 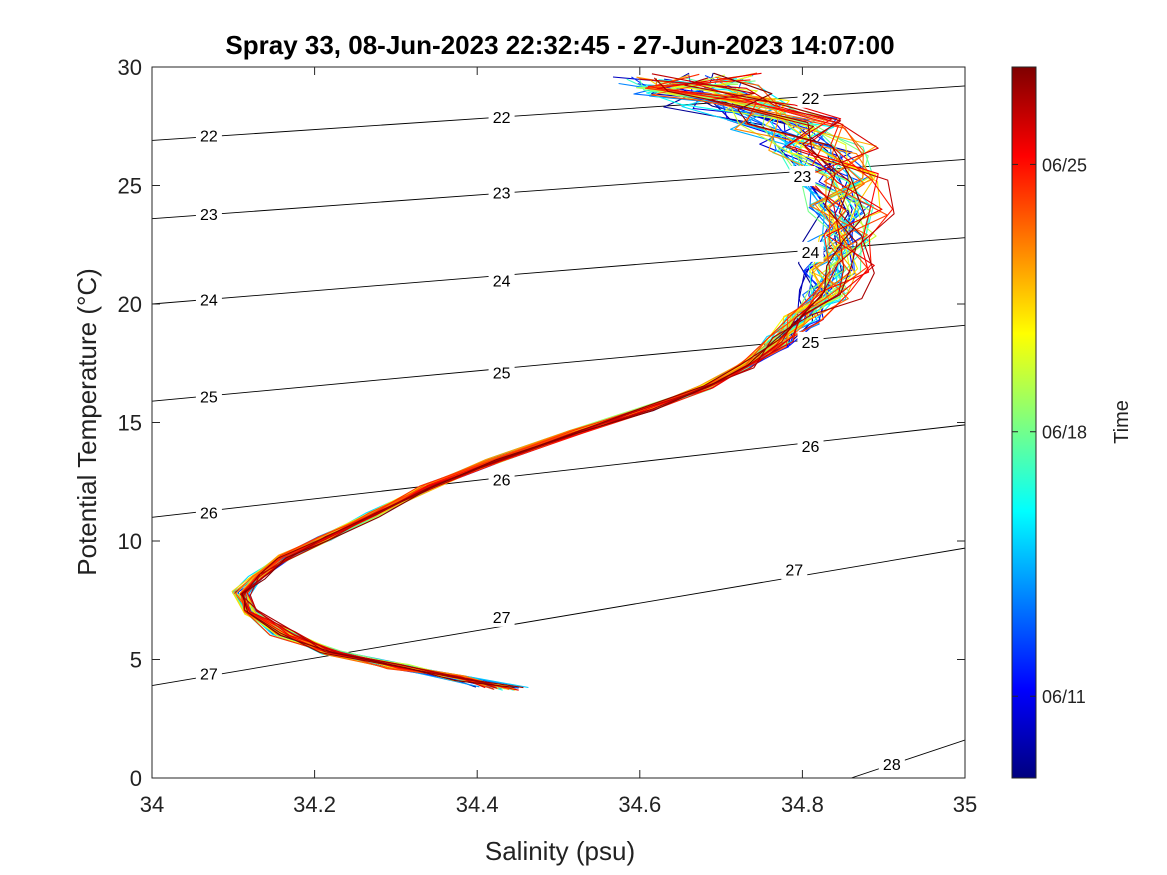 What do you see at coordinates (136, 778) in the screenshot?
I see `y-tick-label: 0` at bounding box center [136, 778].